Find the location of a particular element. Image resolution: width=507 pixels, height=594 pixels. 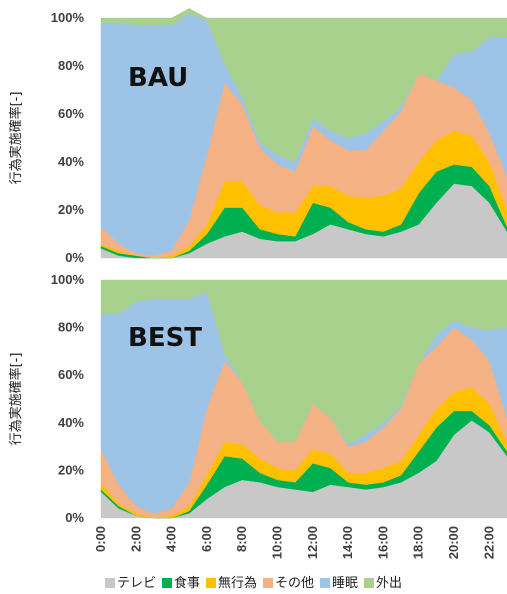

legend-label: 無行為 is located at coordinates (237, 583).